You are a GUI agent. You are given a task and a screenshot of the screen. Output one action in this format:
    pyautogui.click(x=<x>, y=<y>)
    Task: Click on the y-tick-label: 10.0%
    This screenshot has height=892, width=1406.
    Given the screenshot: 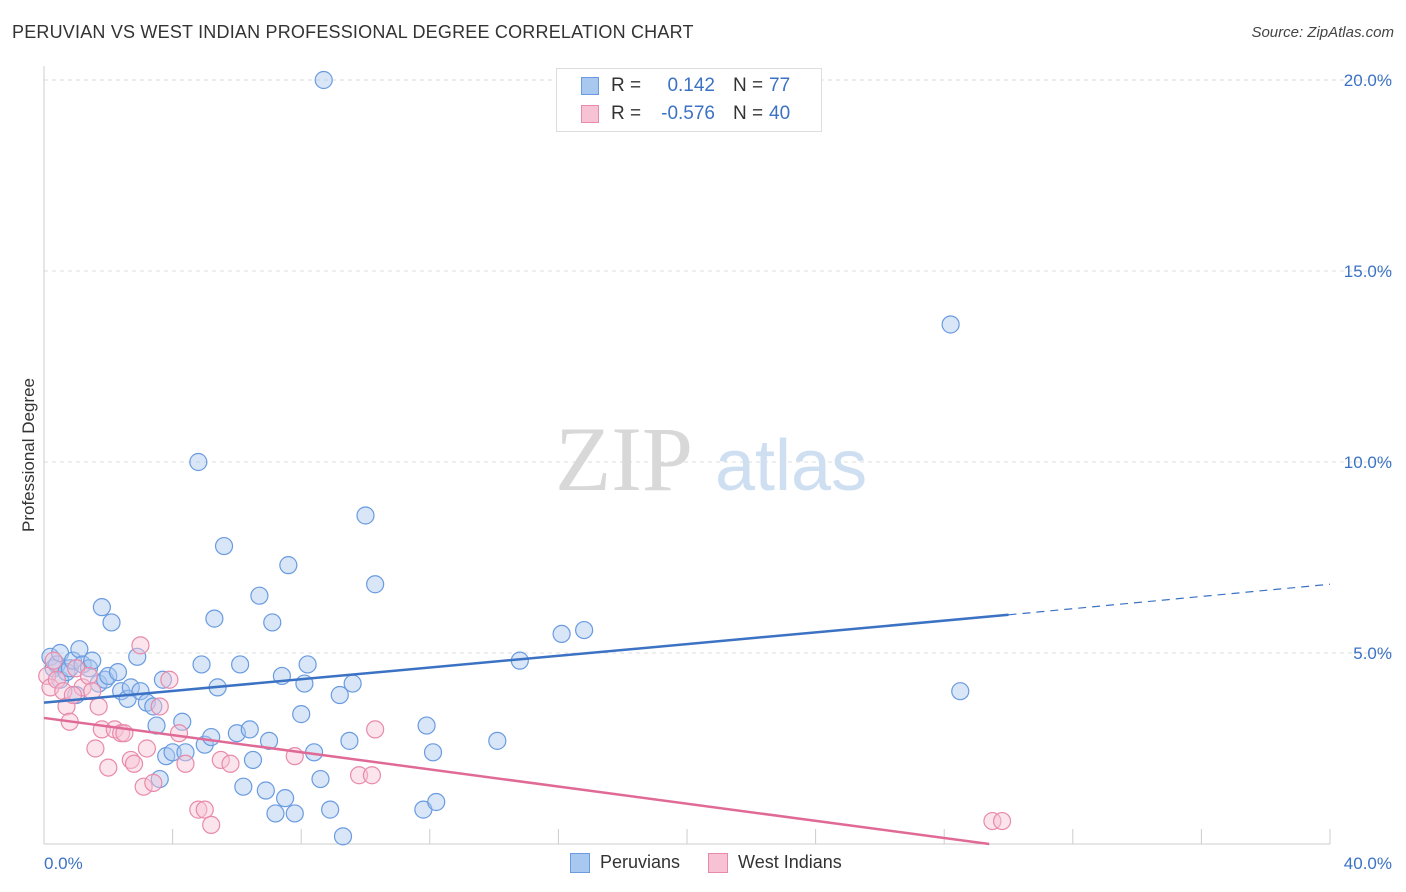 What is the action you would take?
    pyautogui.click(x=1368, y=462)
    